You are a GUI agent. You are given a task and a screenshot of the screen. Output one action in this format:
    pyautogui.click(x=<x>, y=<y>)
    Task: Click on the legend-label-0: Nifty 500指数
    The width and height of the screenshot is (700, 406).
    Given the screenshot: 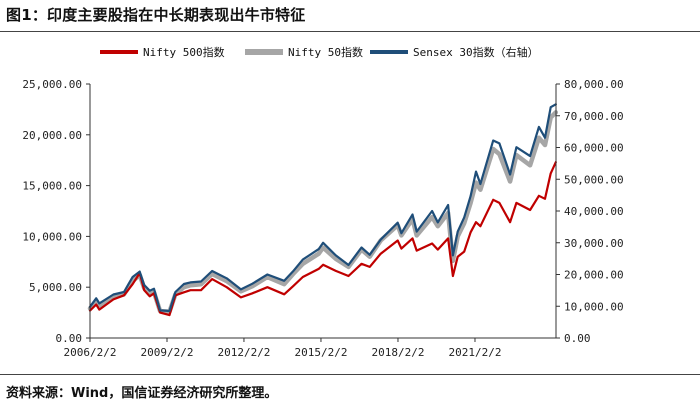 What is the action you would take?
    pyautogui.click(x=184, y=52)
    